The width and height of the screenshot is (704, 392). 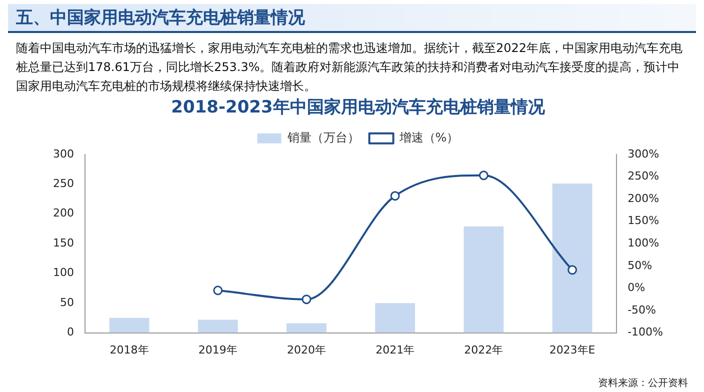 What do you see at coordinates (644, 243) in the screenshot?
I see `y2-tick-label: 100%` at bounding box center [644, 243].